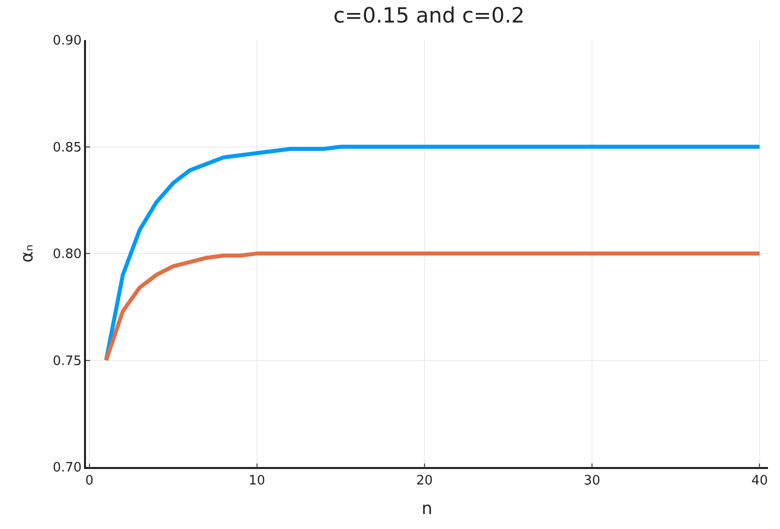  Describe the element at coordinates (28, 253) in the screenshot. I see `y-axis-title: αₙ` at that location.